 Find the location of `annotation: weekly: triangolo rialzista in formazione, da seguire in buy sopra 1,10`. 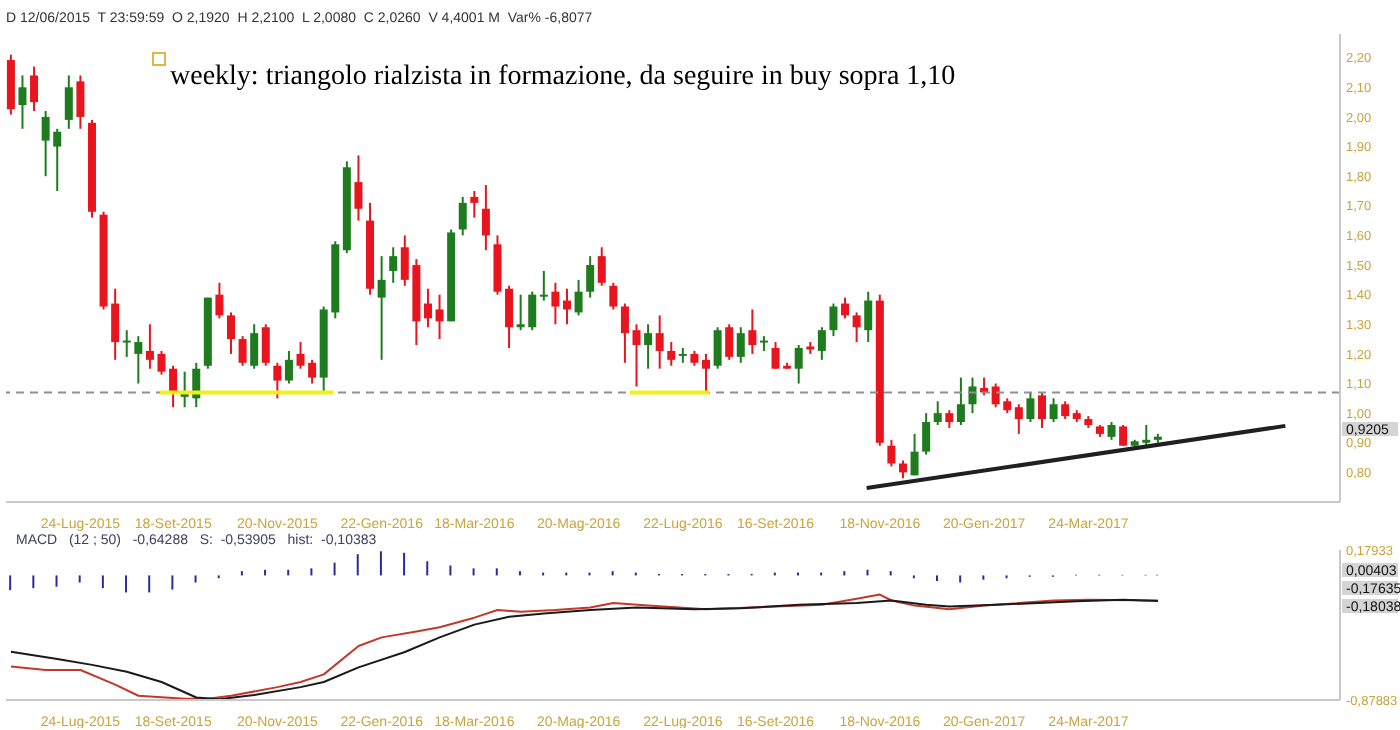

annotation: weekly: triangolo rialzista in formazione, da seguire in buy sopra 1,10 is located at coordinates (563, 78).